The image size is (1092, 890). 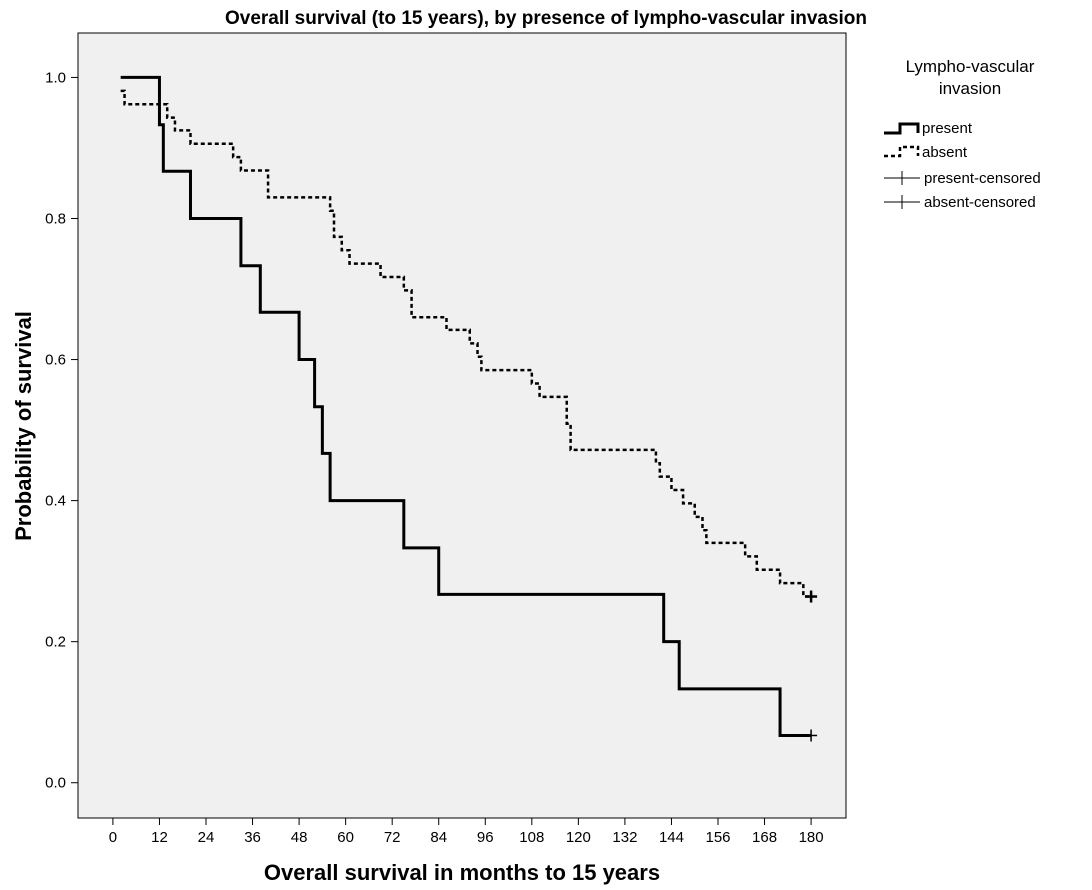 What do you see at coordinates (764, 837) in the screenshot?
I see `x-tick-label: 168` at bounding box center [764, 837].